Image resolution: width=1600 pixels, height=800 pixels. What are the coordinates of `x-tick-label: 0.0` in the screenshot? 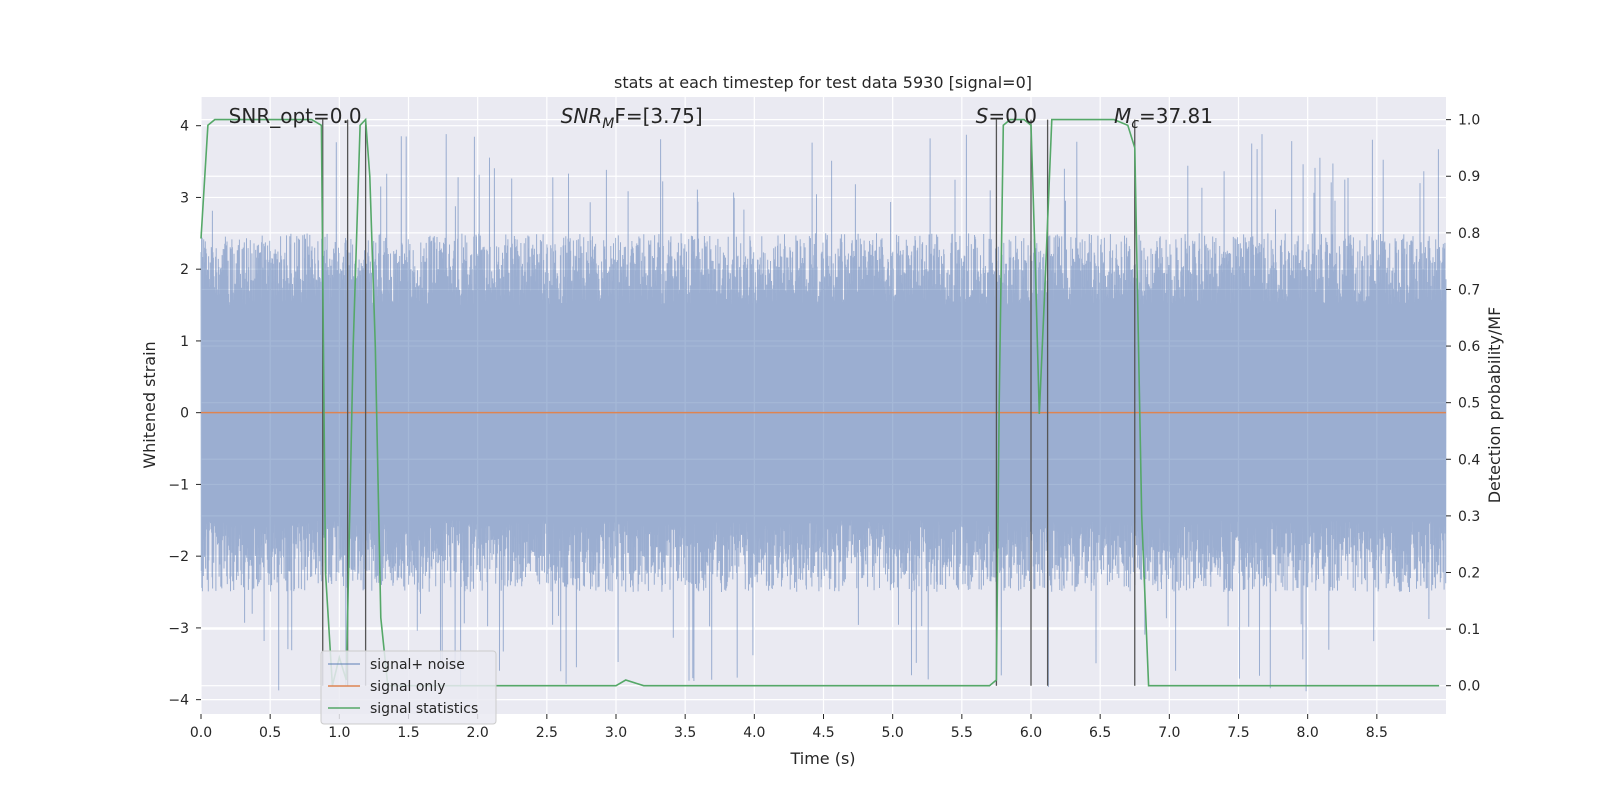 It's located at (201, 733).